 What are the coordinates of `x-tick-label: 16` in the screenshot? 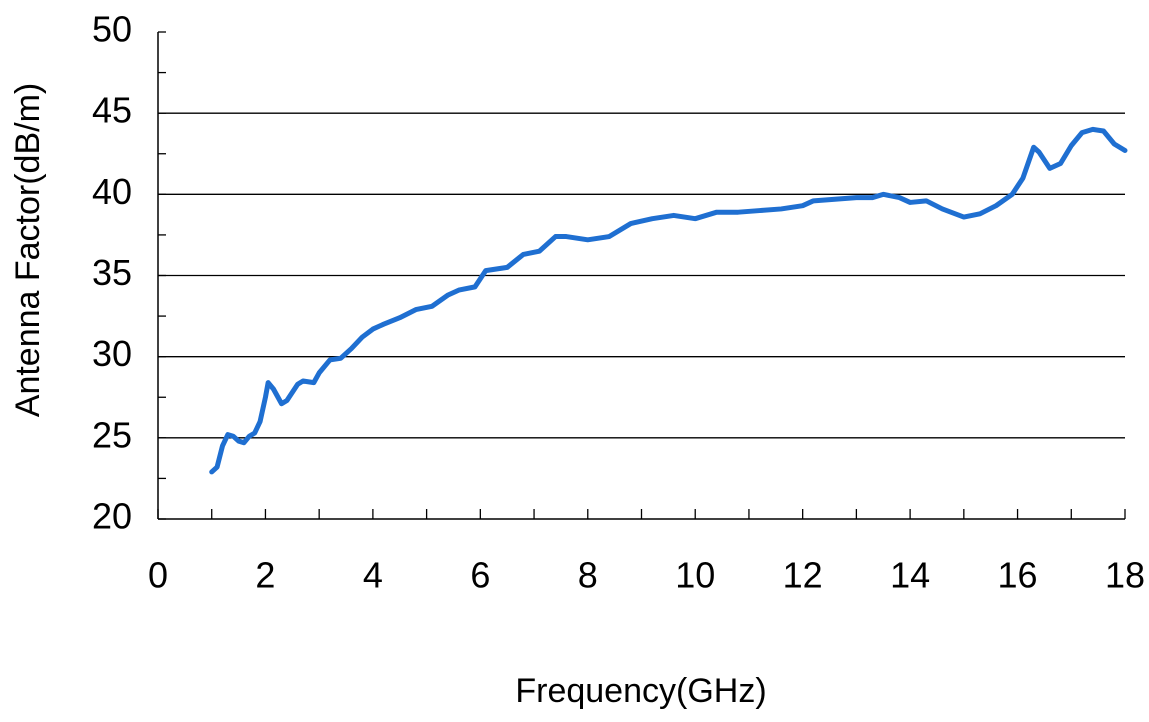 It's located at (1018, 575).